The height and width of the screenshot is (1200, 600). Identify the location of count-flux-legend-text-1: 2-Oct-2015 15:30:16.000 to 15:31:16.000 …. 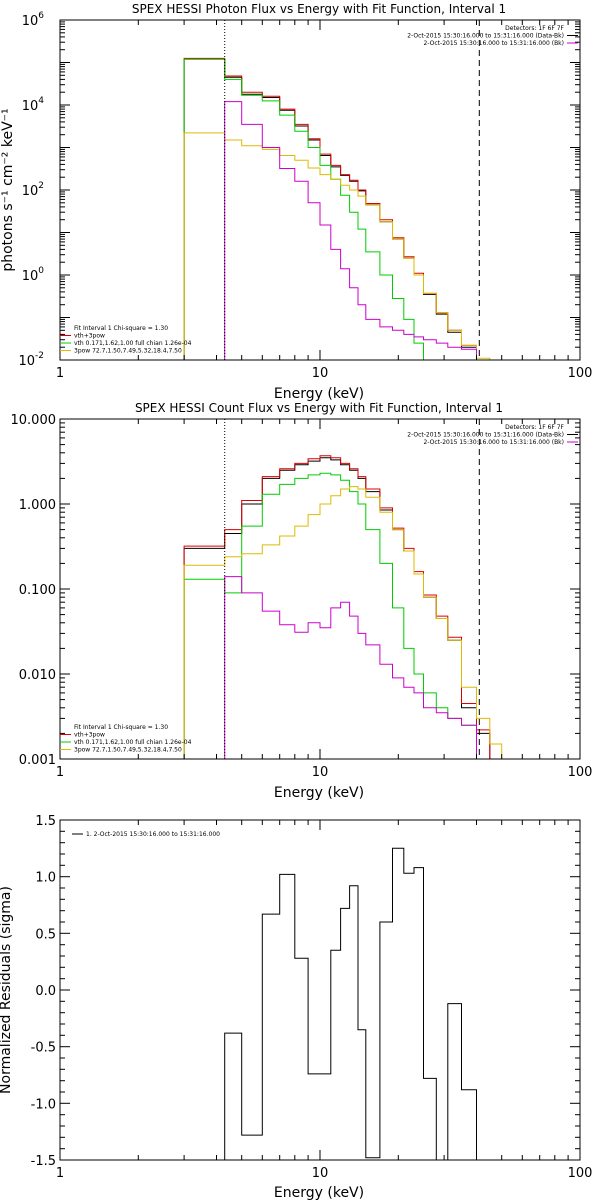
(485, 435).